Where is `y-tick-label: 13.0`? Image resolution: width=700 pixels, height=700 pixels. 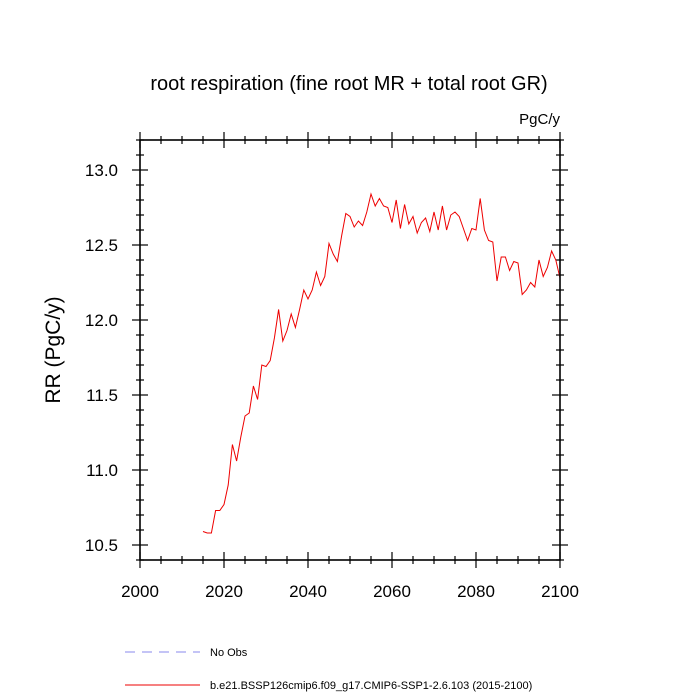
y-tick-label: 13.0 is located at coordinates (101, 170).